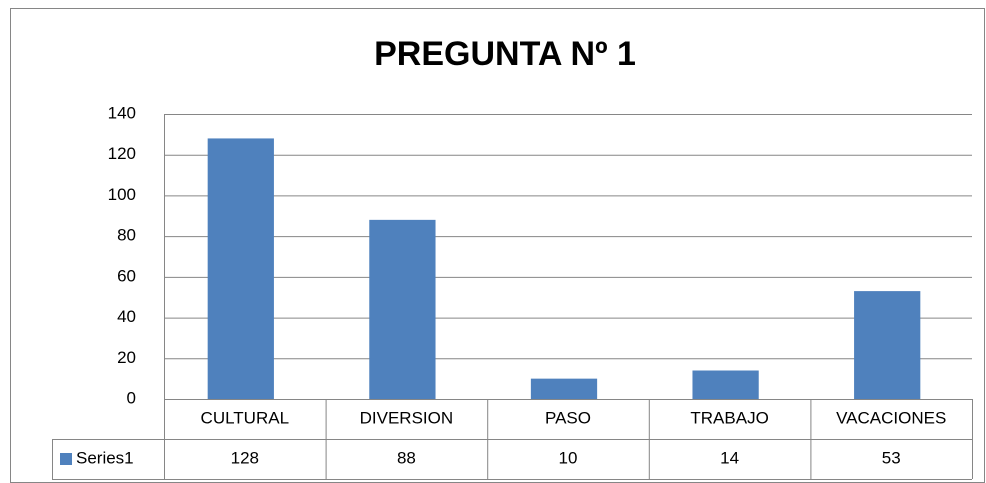 The height and width of the screenshot is (483, 986). I want to click on y-tick-label: 80, so click(126, 235).